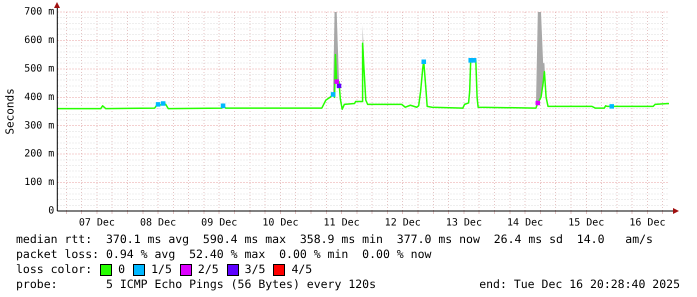 Image resolution: width=697 pixels, height=297 pixels. Describe the element at coordinates (39, 182) in the screenshot. I see `y-tick-label: 100 m` at that location.